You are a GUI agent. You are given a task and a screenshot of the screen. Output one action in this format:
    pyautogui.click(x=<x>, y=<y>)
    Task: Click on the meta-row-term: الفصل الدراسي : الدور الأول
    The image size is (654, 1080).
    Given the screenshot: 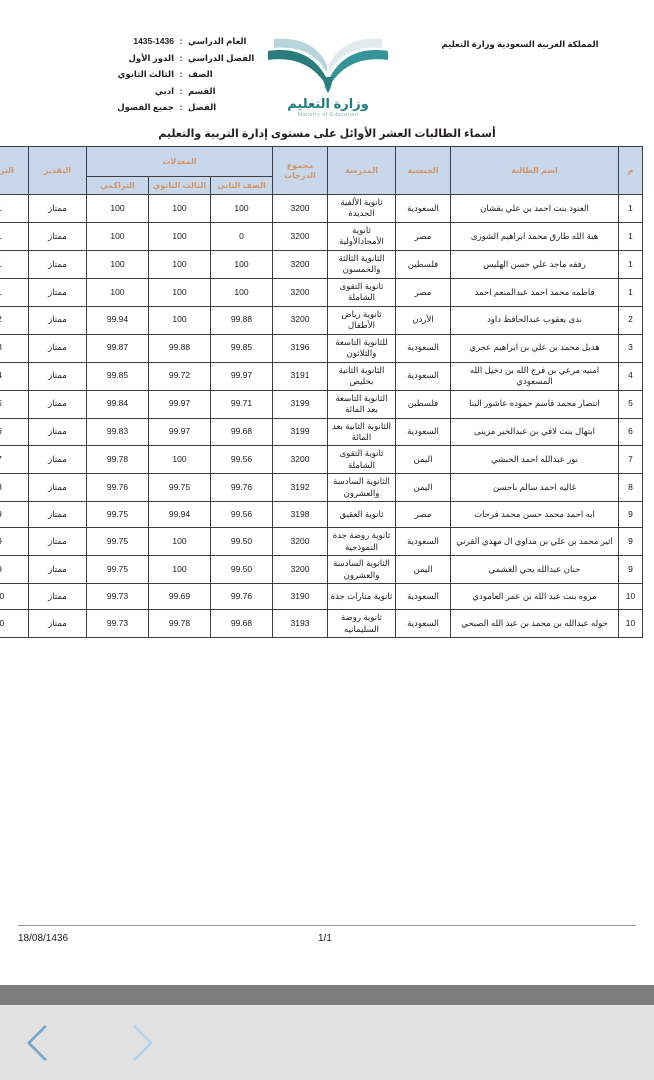 What is the action you would take?
    pyautogui.click(x=162, y=61)
    